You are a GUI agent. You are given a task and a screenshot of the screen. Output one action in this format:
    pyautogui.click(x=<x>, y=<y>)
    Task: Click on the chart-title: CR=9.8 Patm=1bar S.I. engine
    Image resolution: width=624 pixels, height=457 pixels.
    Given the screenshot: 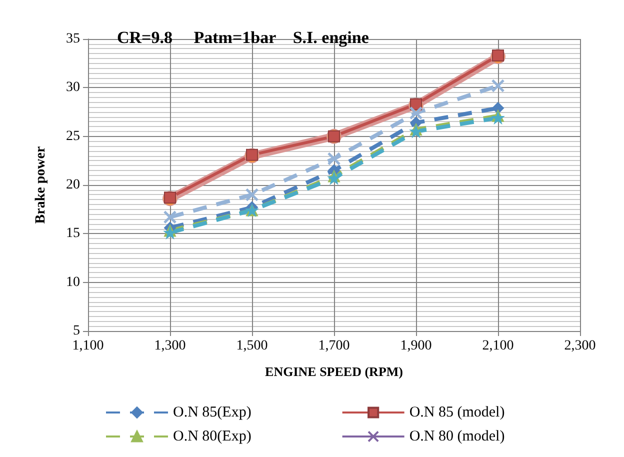 What is the action you would take?
    pyautogui.click(x=243, y=37)
    